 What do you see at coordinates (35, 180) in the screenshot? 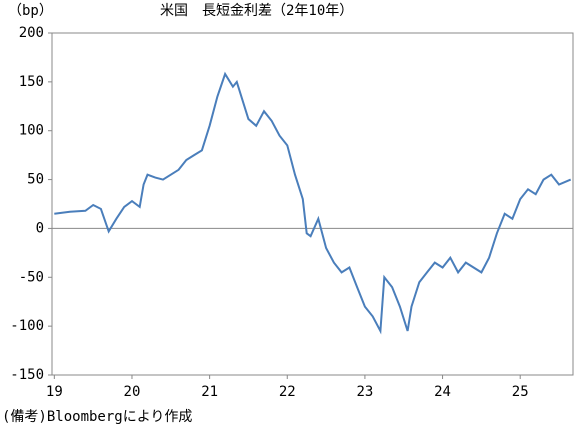
I see `y-tick-label: 50` at bounding box center [35, 180].